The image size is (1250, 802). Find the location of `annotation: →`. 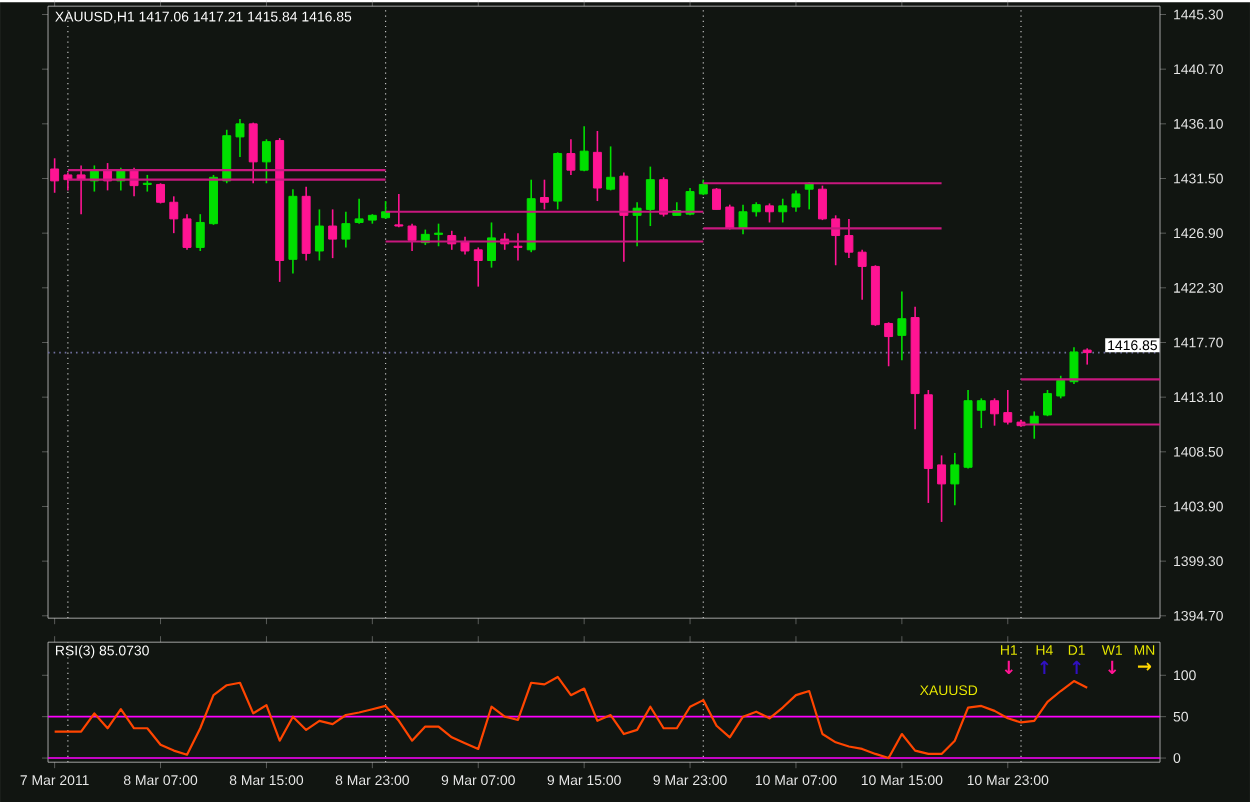

annotation: → is located at coordinates (1144, 666).